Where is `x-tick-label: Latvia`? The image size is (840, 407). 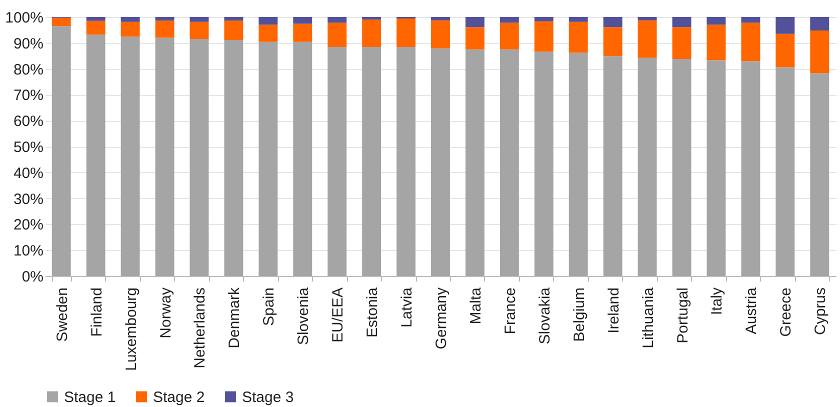
x-tick-label: Latvia is located at coordinates (407, 307).